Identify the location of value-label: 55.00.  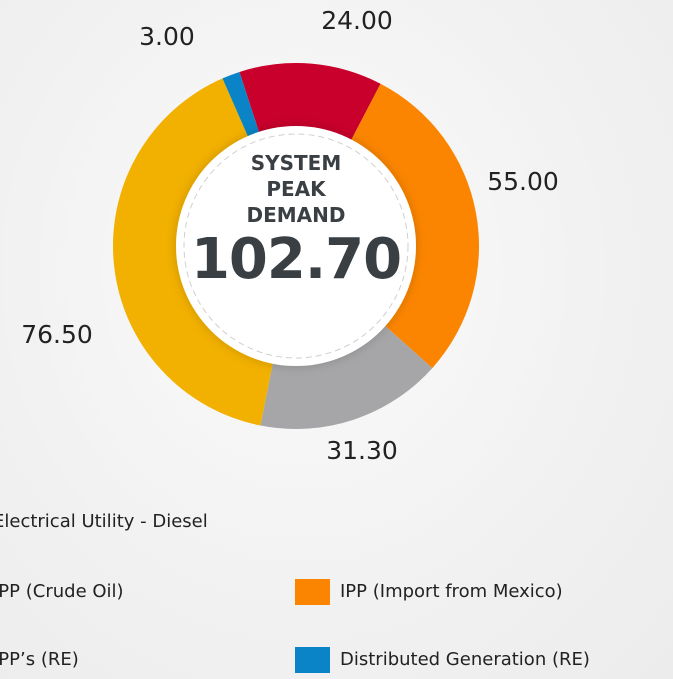
(523, 181).